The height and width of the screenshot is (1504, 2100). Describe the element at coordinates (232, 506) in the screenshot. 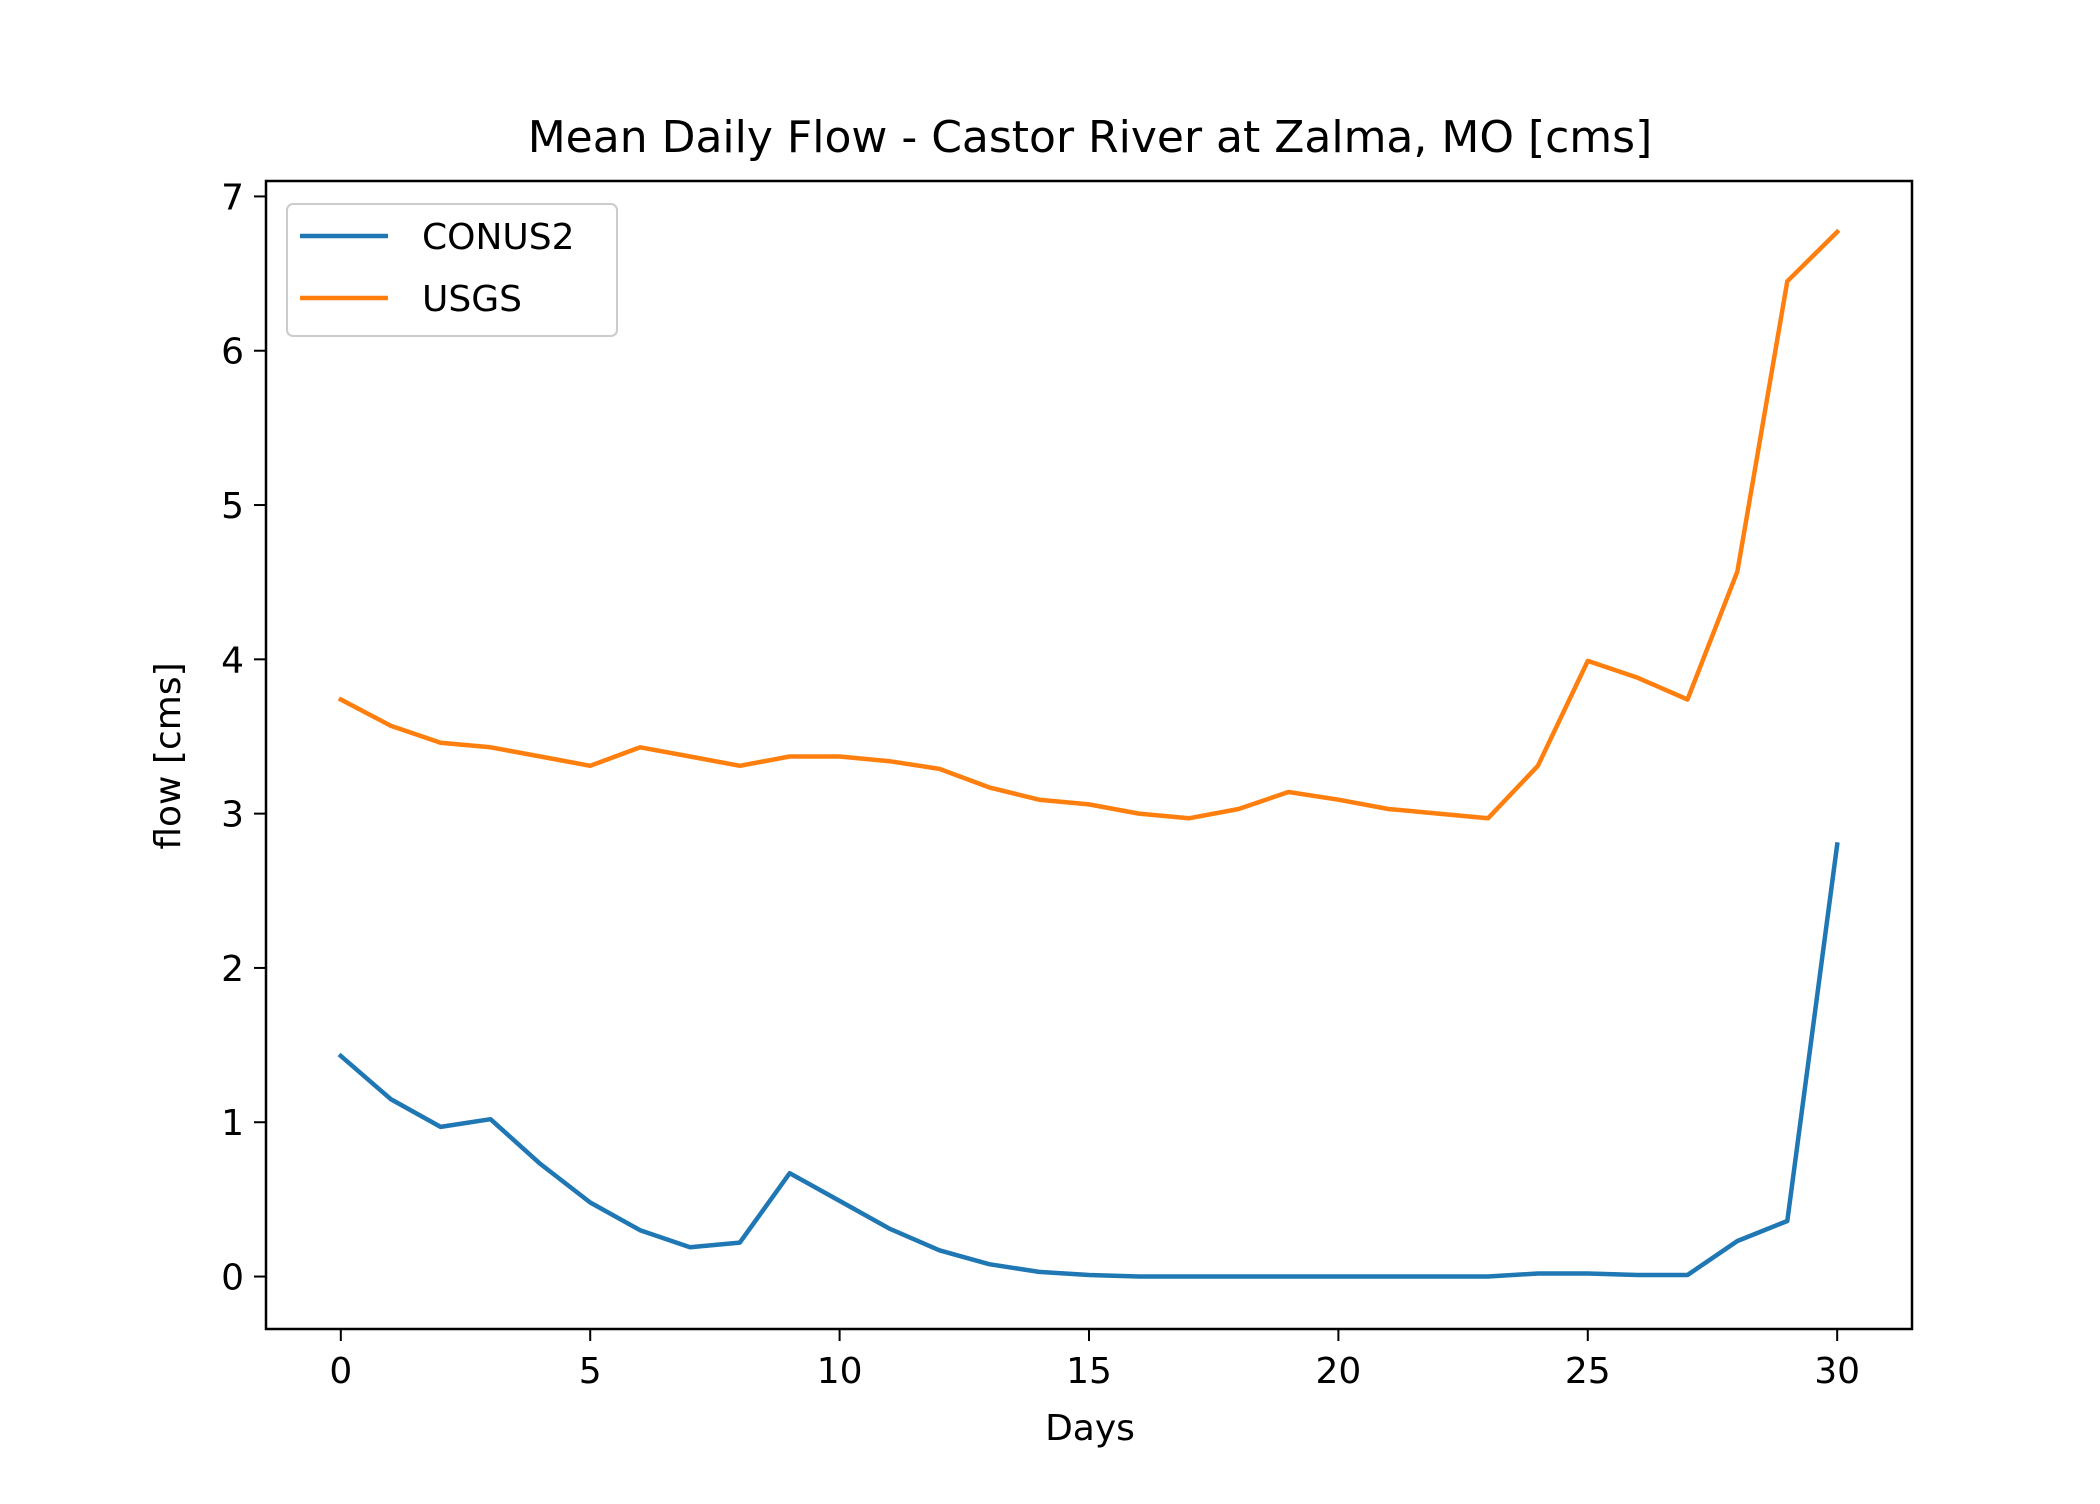

I see `y-tick-label: 5` at that location.